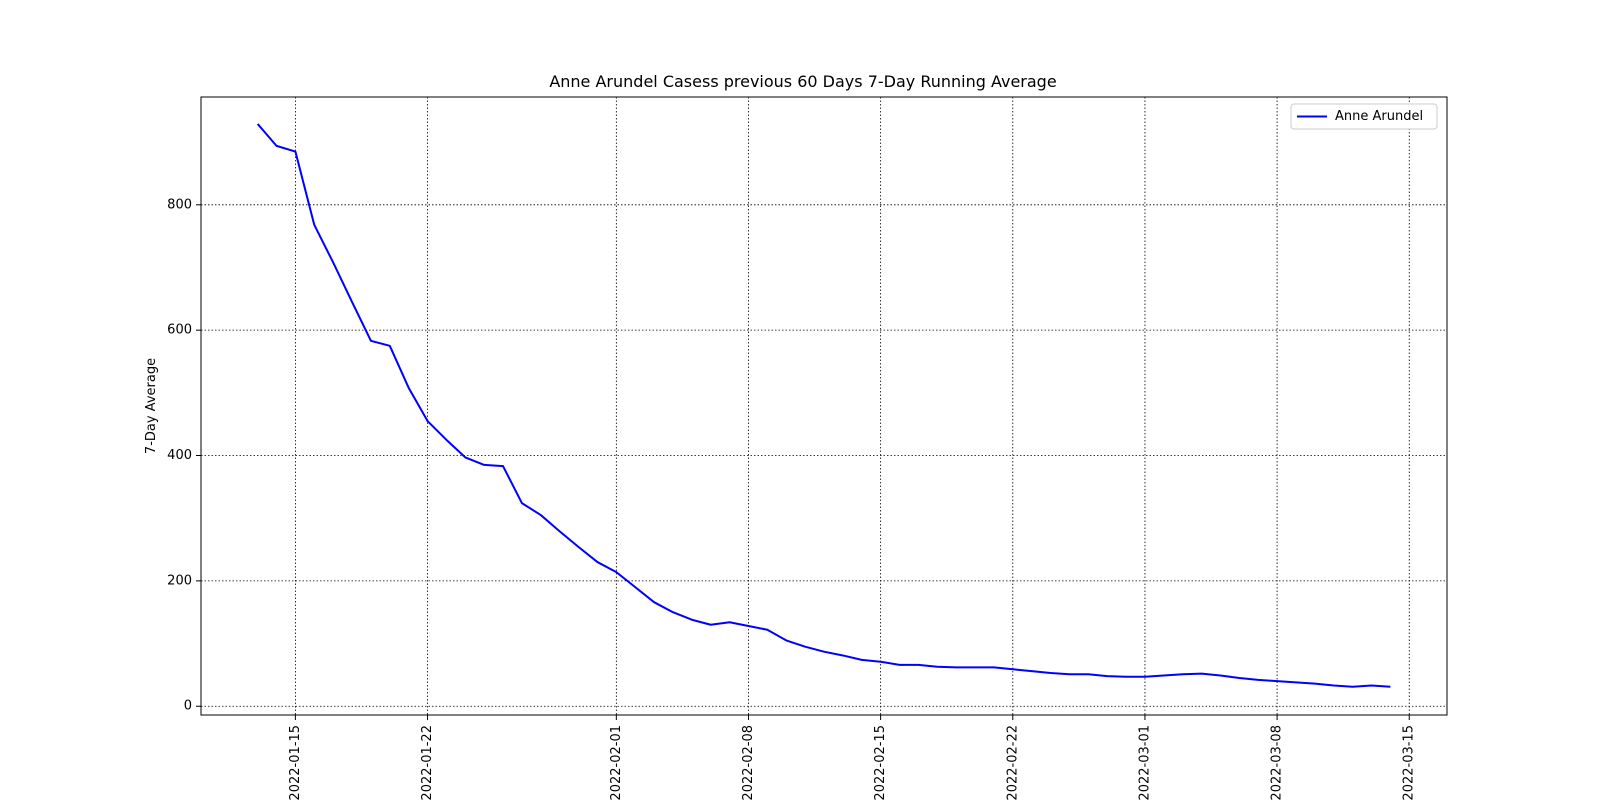 Image resolution: width=1600 pixels, height=800 pixels. What do you see at coordinates (179, 330) in the screenshot?
I see `y-tick-label: 600` at bounding box center [179, 330].